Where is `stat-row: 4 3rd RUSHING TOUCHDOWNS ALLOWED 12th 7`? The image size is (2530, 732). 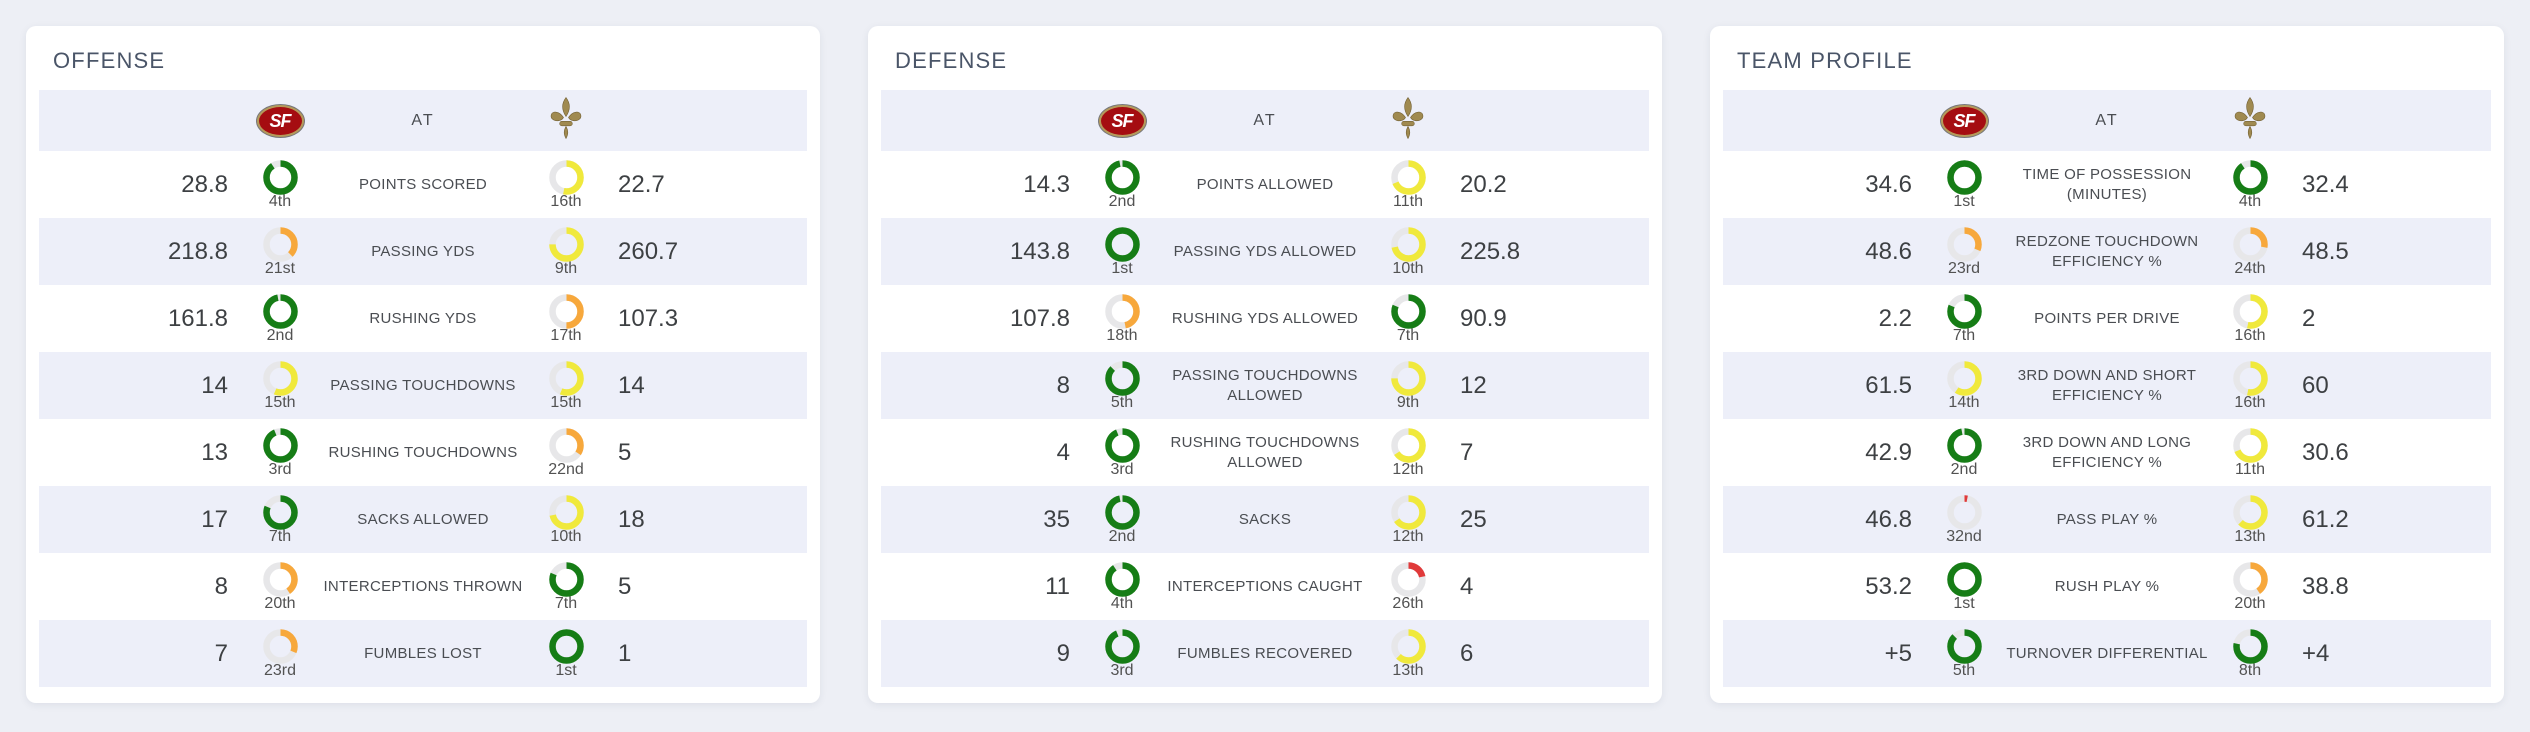 stat-row: 4 3rd RUSHING TOUCHDOWNS ALLOWED 12th 7 is located at coordinates (1265, 452).